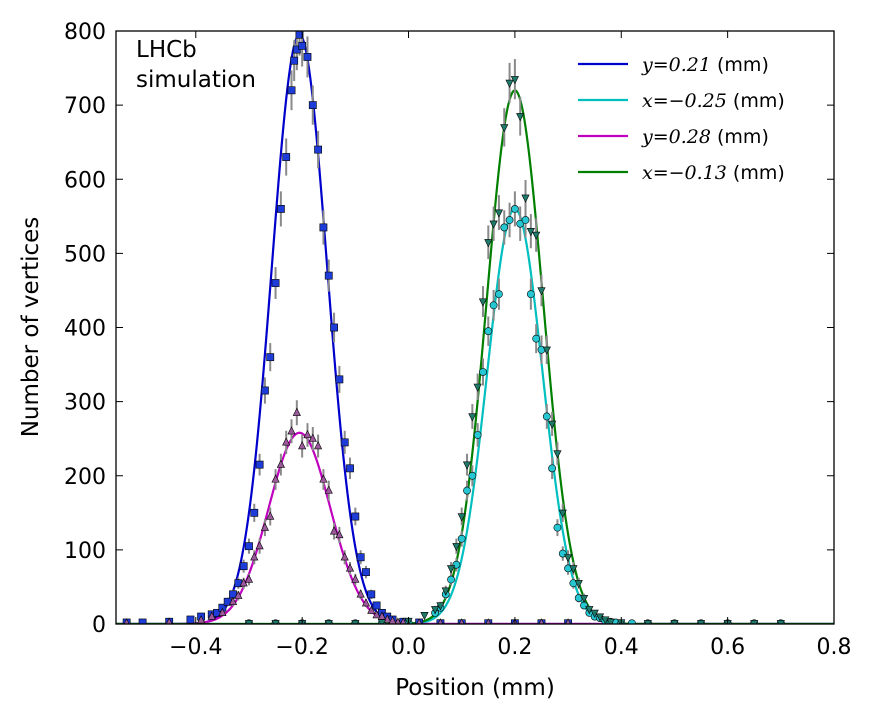  Describe the element at coordinates (684, 101) in the screenshot. I see `legend-math: x=−0.25` at that location.